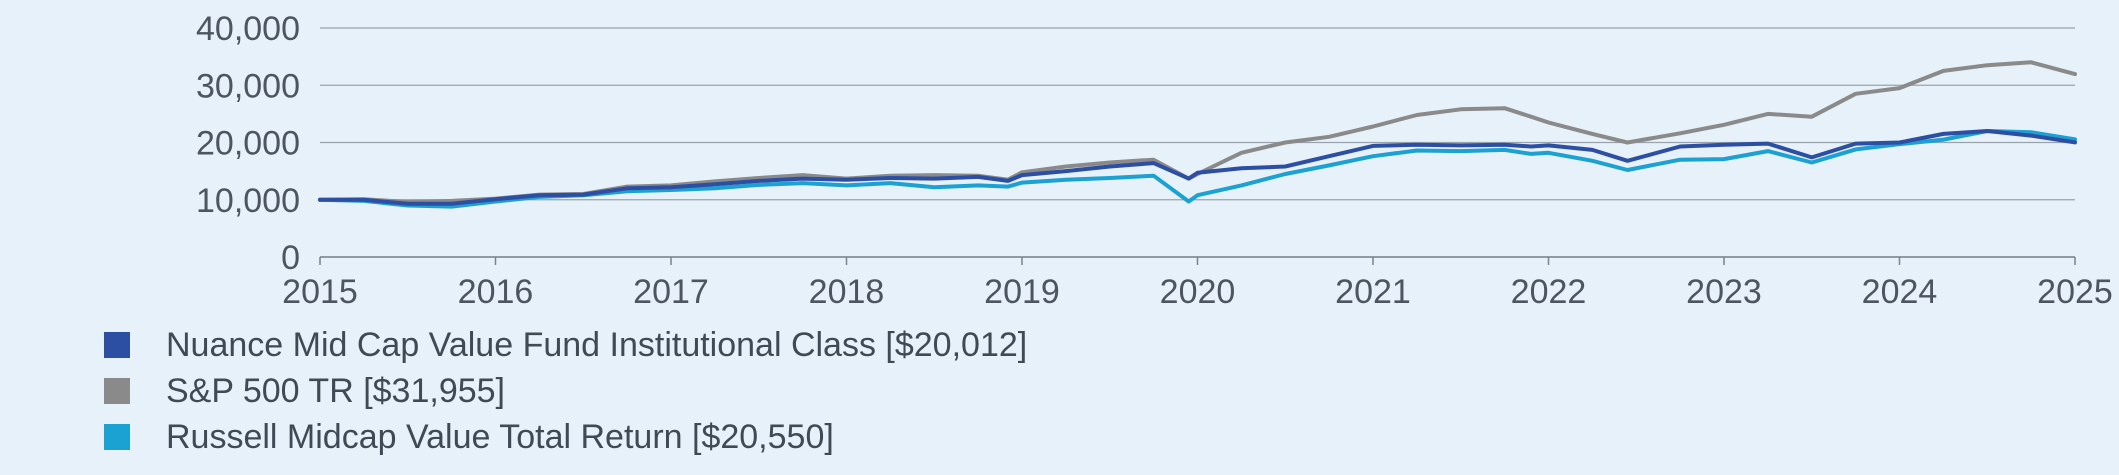 This screenshot has height=475, width=2119. I want to click on y-tick-label-0: 0, so click(290, 258).